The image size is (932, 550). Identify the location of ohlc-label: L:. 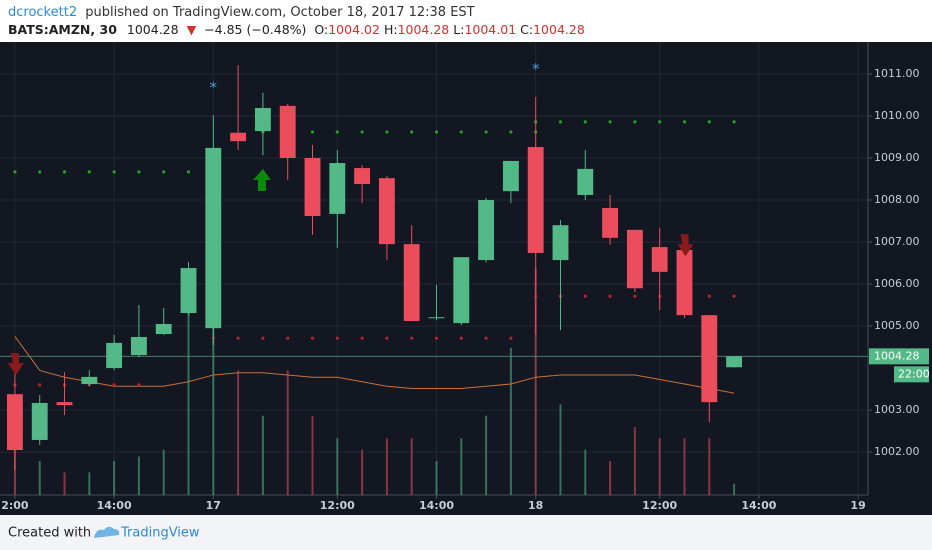
(458, 29).